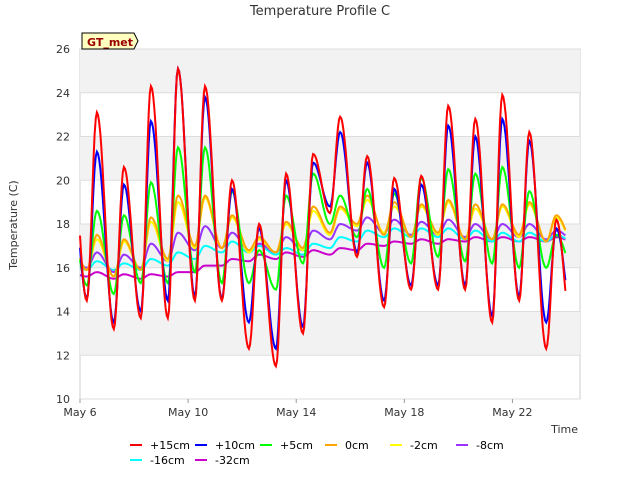 This screenshot has width=640, height=480. I want to click on site-badge: GT_met, so click(110, 41).